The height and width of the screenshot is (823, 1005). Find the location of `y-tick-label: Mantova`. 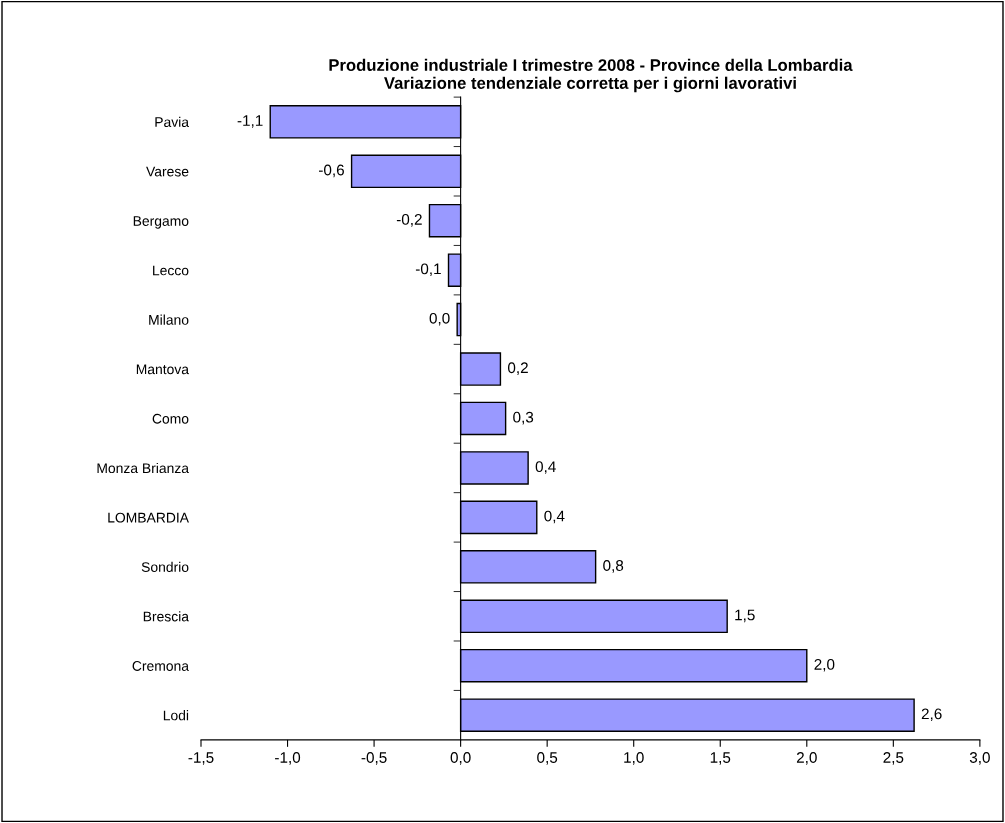

y-tick-label: Mantova is located at coordinates (162, 369).